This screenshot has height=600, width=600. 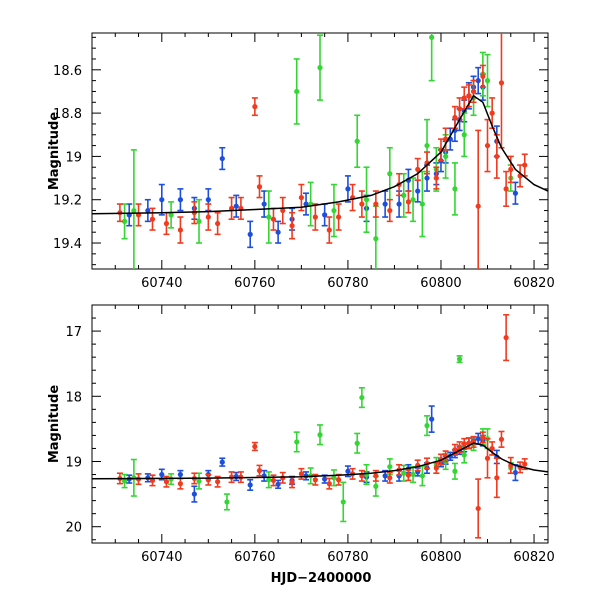 What do you see at coordinates (73, 528) in the screenshot?
I see `y-tick-label: 20` at bounding box center [73, 528].